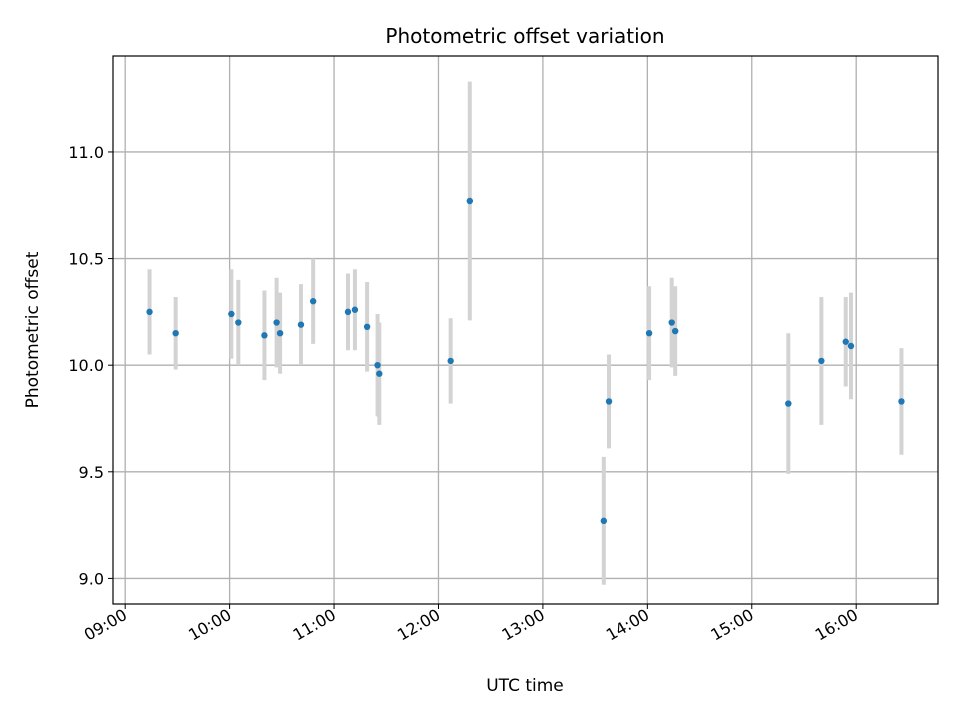  I want to click on x-tick-label: 15:00, so click(731, 625).